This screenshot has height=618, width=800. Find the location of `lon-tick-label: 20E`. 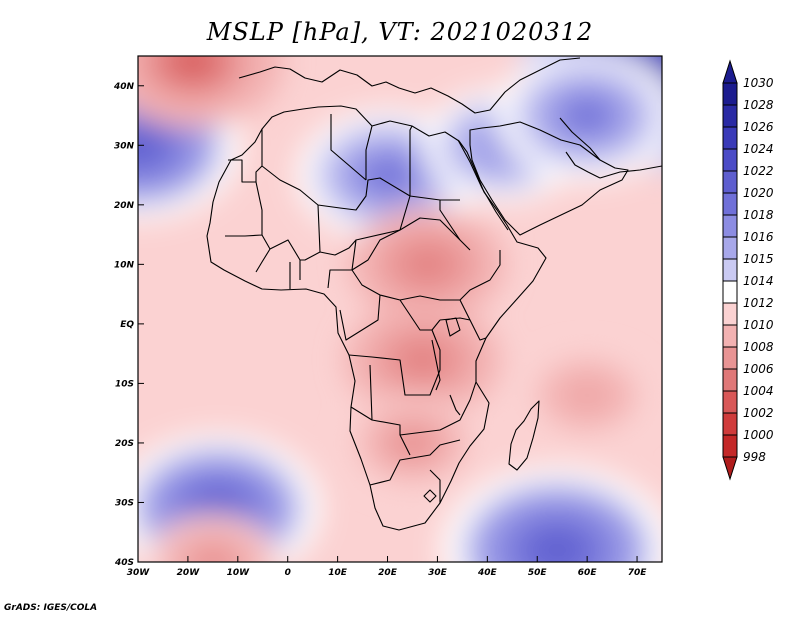

lon-tick-label: 20E is located at coordinates (388, 573).